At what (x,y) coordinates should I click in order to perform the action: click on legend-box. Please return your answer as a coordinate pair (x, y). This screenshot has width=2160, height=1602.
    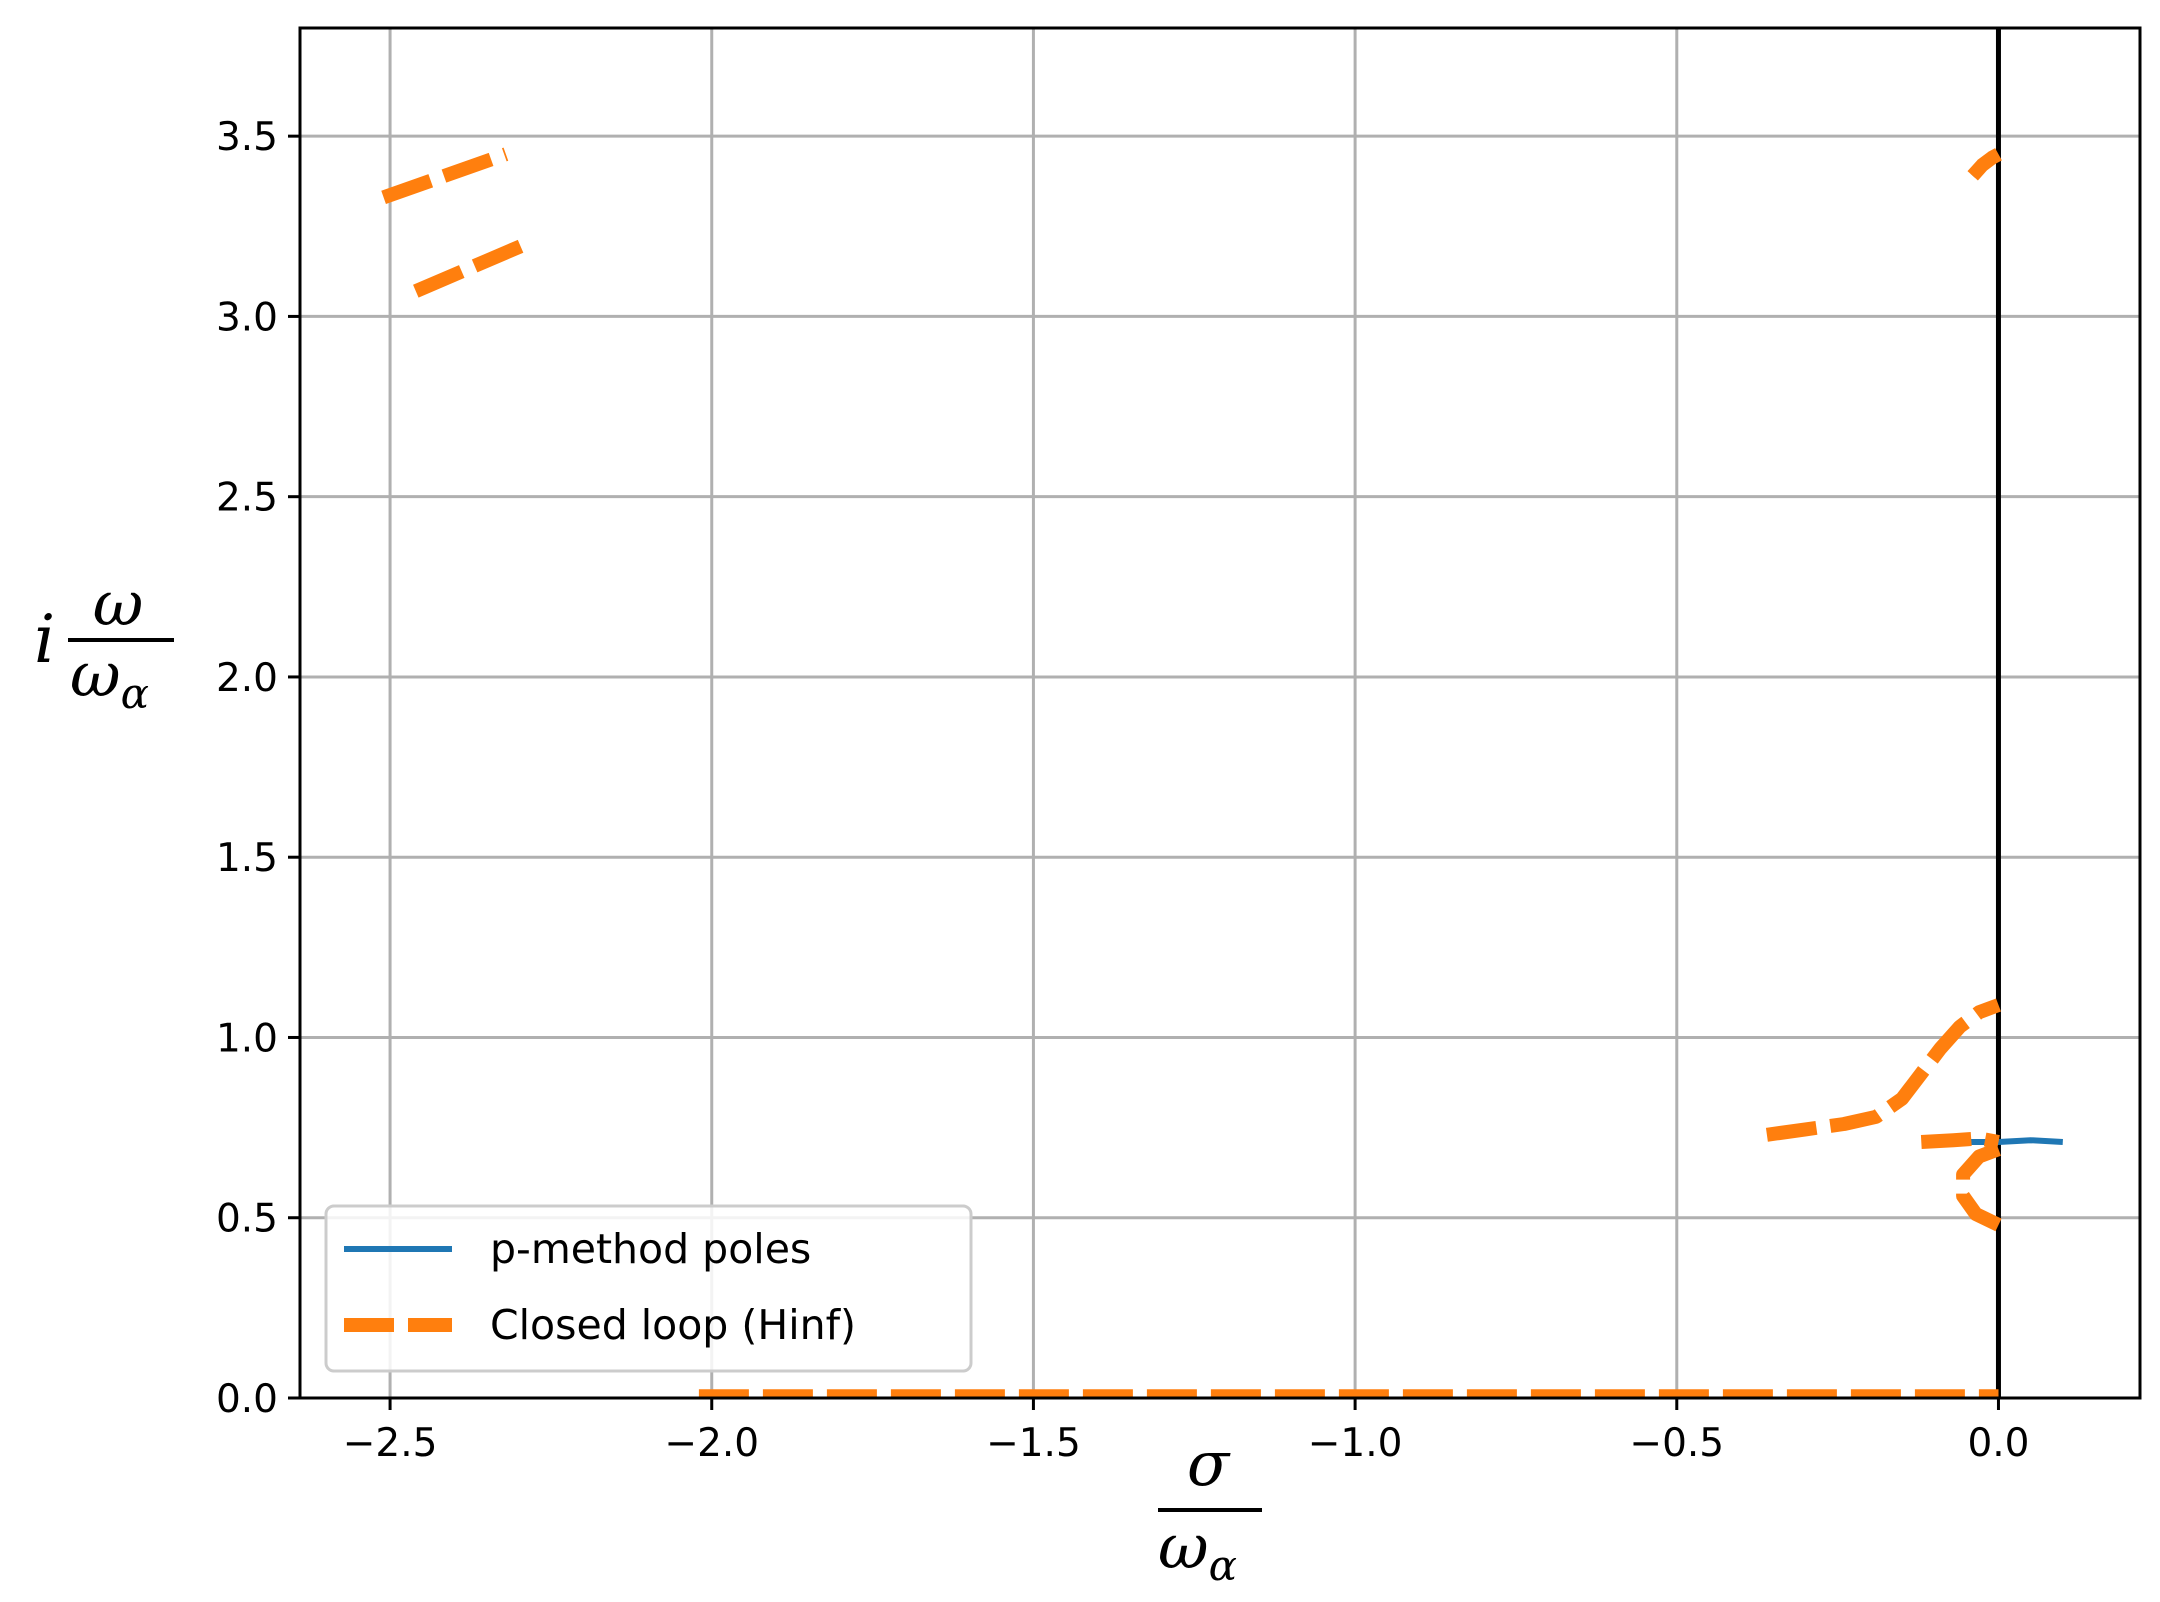
    Looking at the image, I should click on (648, 1288).